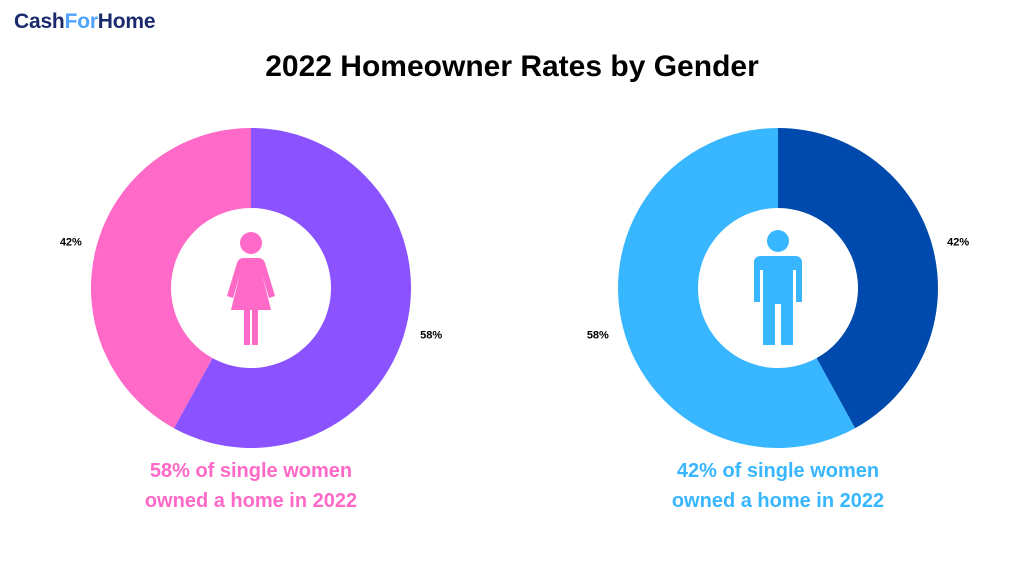  I want to click on men-caption-line-1: 42% of single women, so click(778, 471).